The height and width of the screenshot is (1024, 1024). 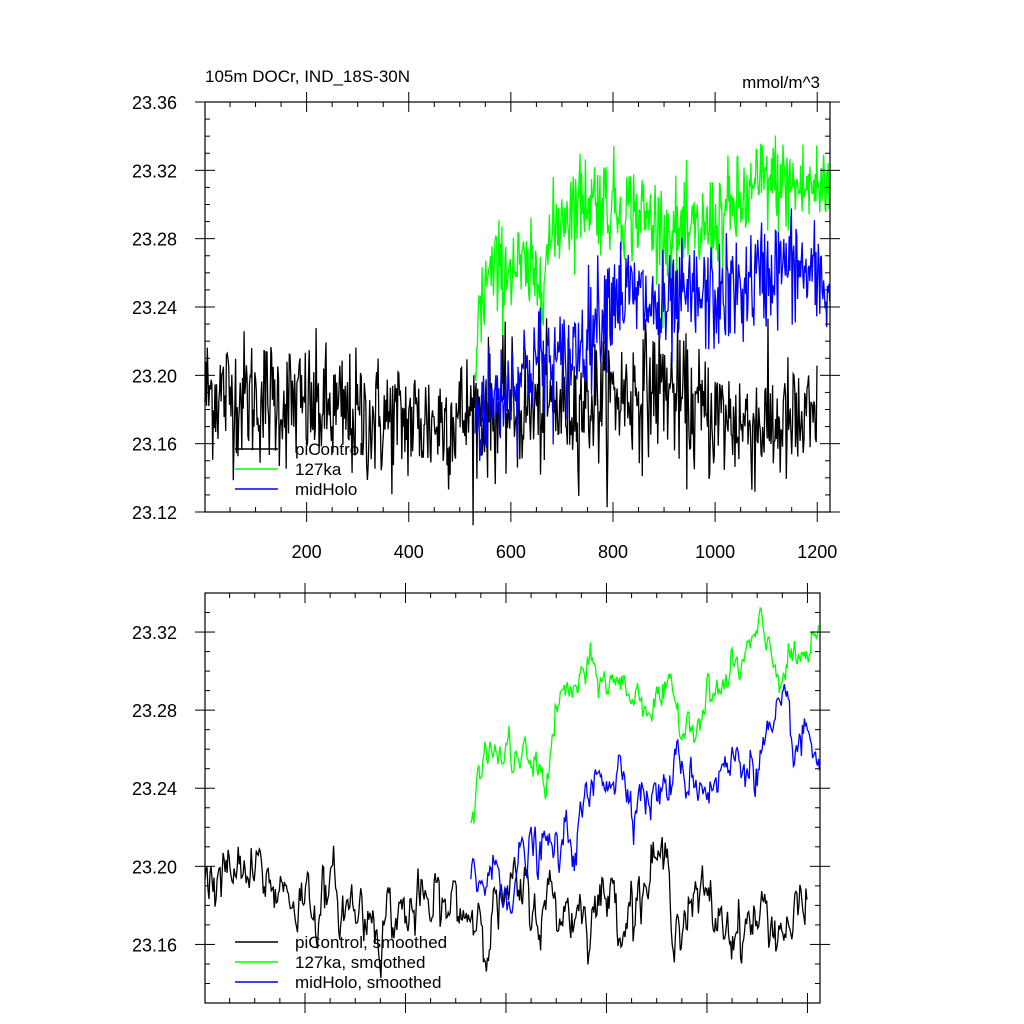 What do you see at coordinates (715, 552) in the screenshot?
I see `x-tick-label: 1000` at bounding box center [715, 552].